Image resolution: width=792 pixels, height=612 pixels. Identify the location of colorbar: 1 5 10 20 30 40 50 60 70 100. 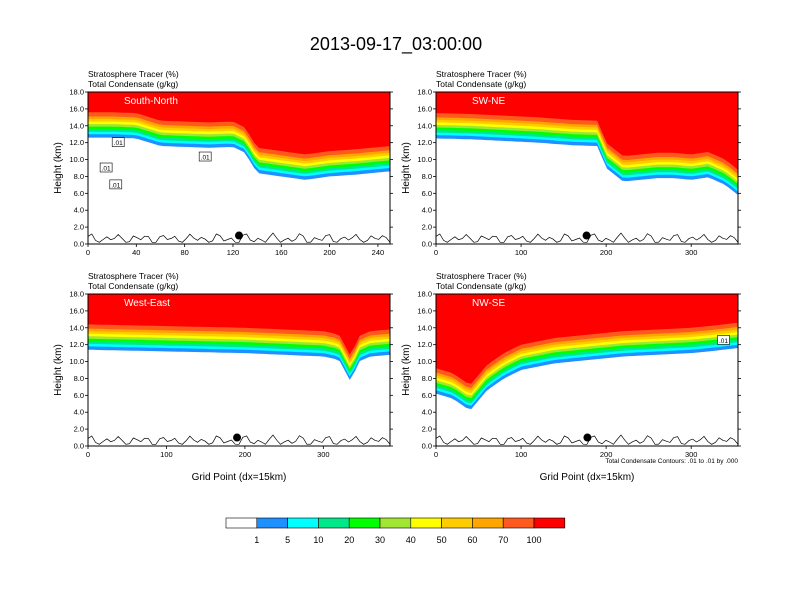
(395, 531).